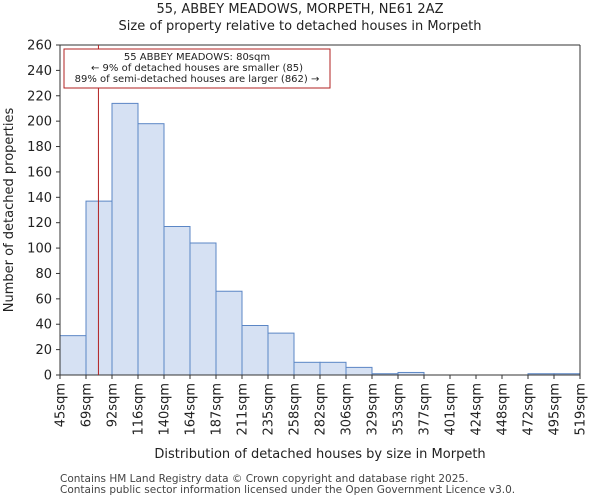 The image size is (600, 500). What do you see at coordinates (39, 223) in the screenshot?
I see `y-tick-label-120: 120` at bounding box center [39, 223].